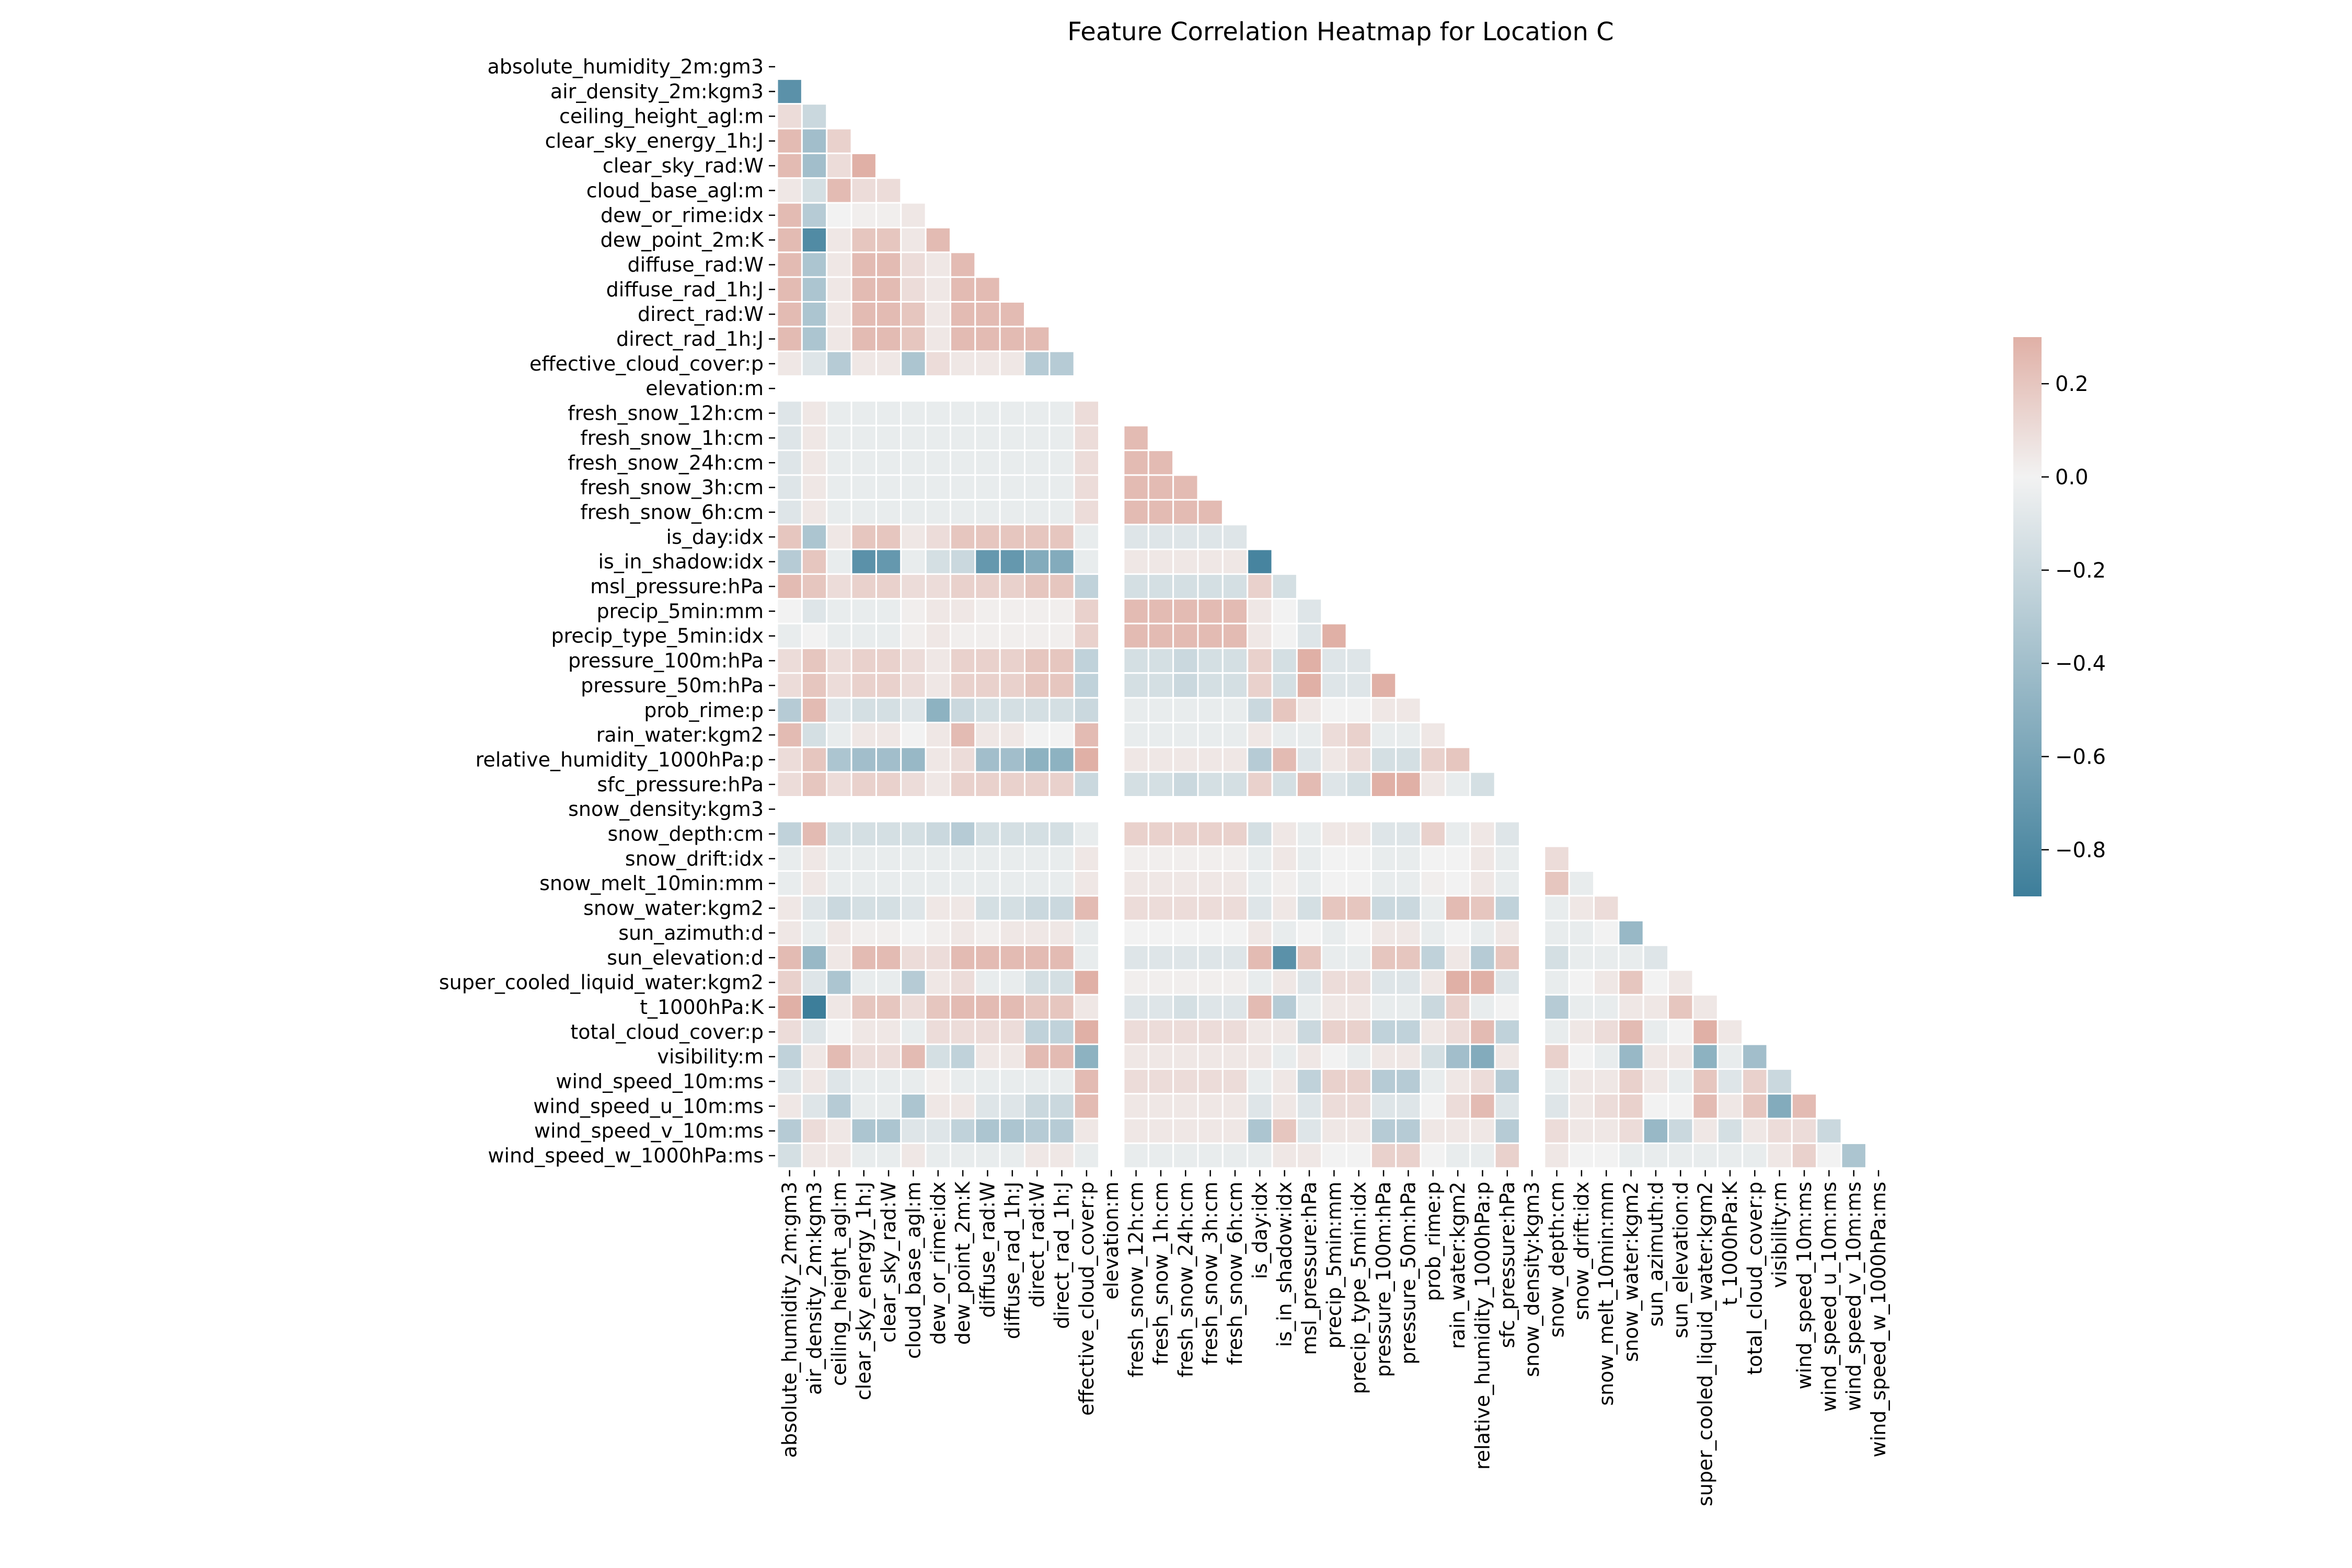 This screenshot has height=1568, width=2352. I want to click on y-tick-label: prob_rime:p, so click(704, 710).